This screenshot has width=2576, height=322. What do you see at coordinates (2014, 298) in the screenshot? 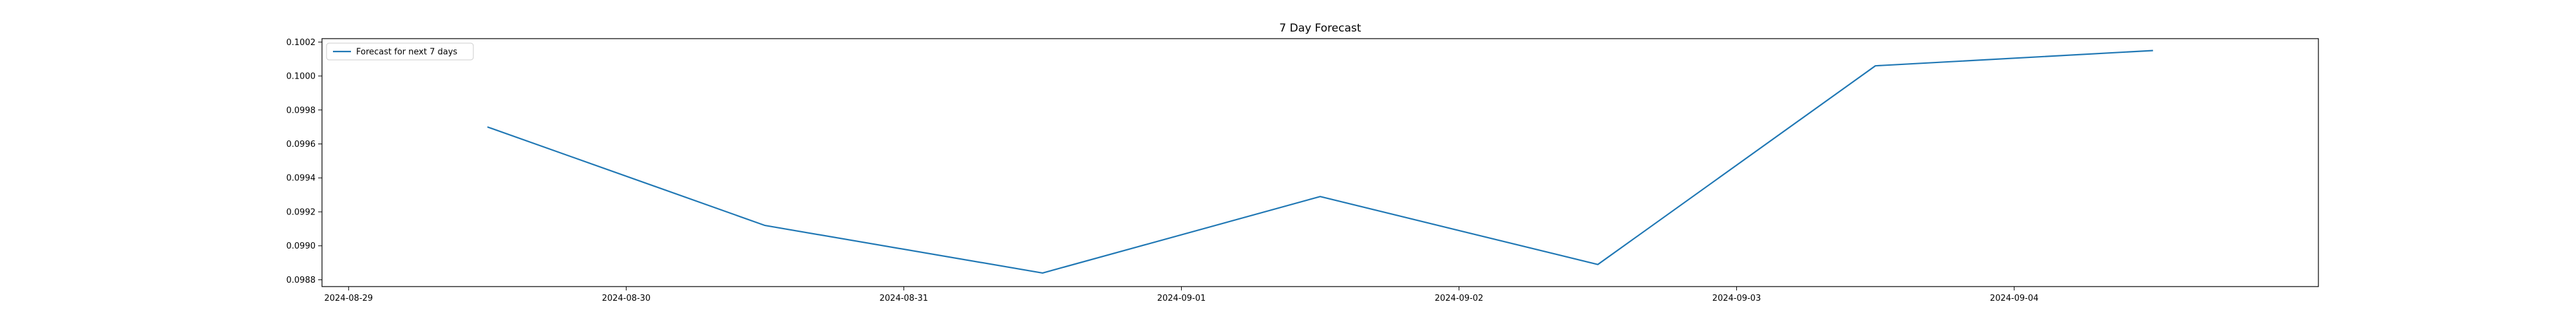
I see `x-tick-label: 2024-09-04` at bounding box center [2014, 298].